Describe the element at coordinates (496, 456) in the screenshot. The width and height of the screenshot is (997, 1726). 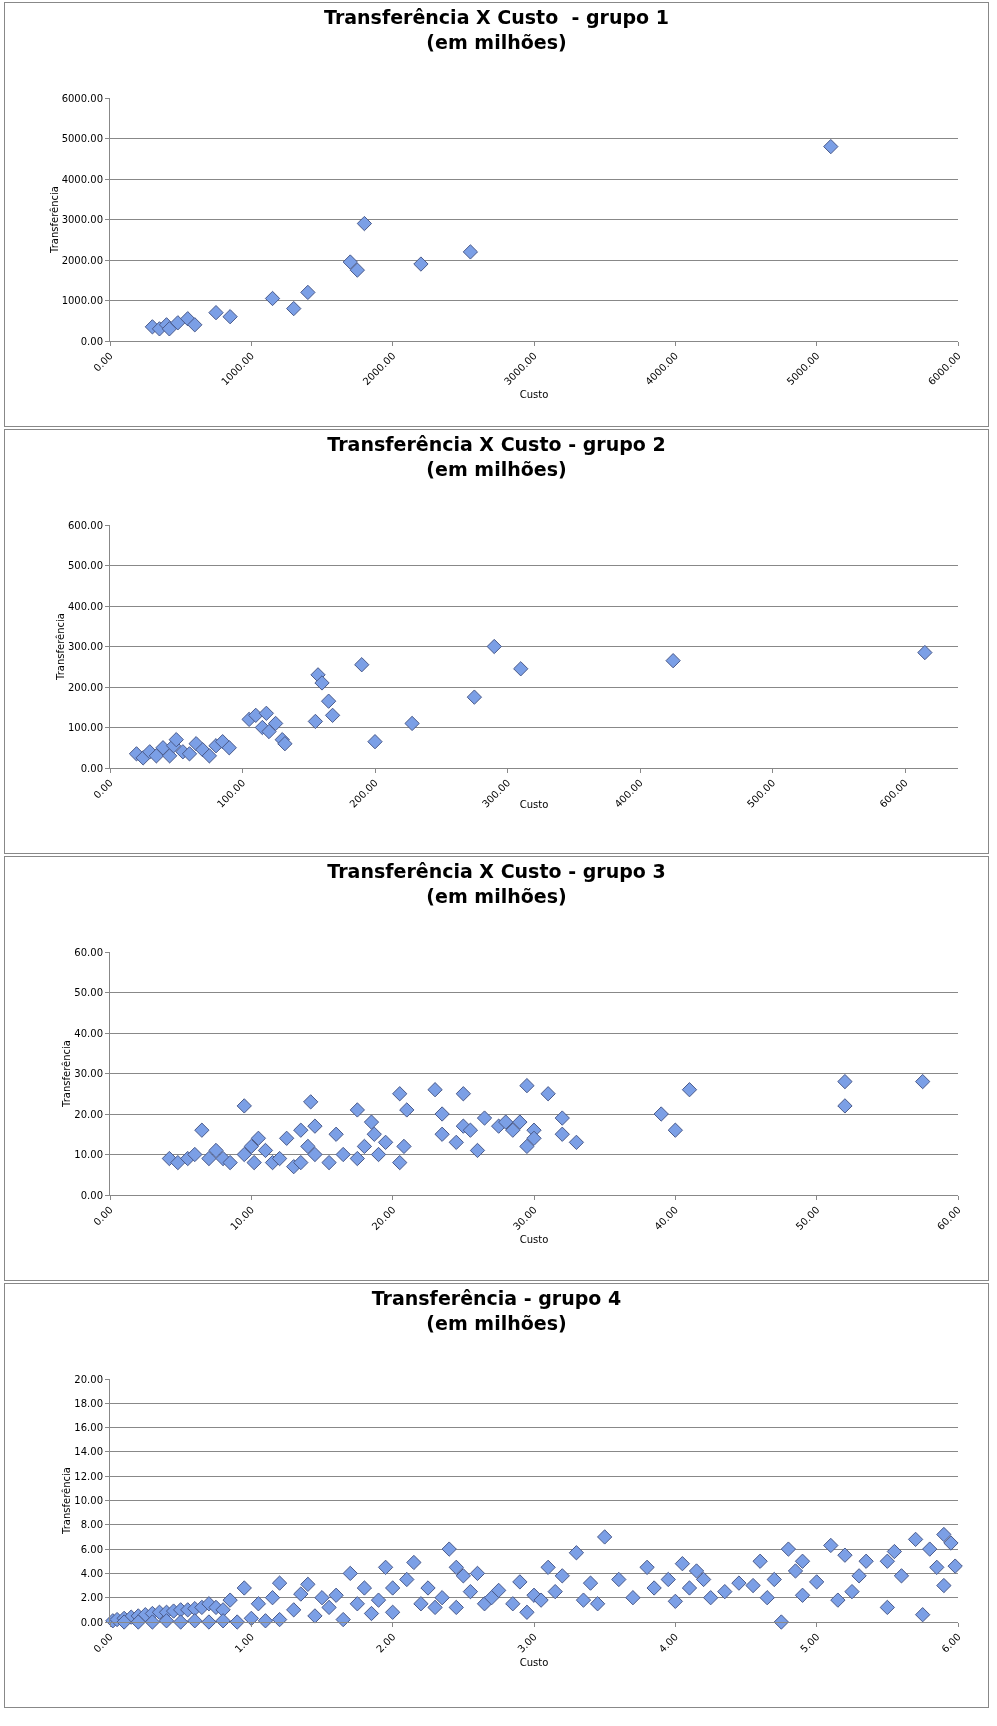
I see `chart-title: Transferência X Custo - grupo 2 (em milhões)` at that location.